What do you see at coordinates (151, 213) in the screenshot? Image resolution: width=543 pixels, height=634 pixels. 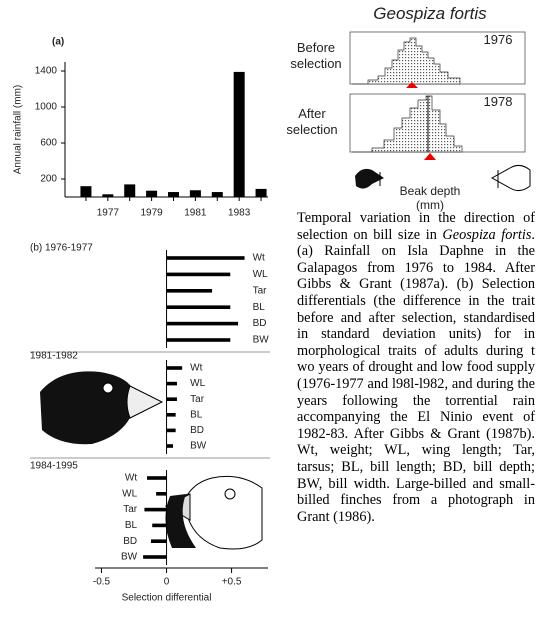 I see `x-tick-label: 1979` at bounding box center [151, 213].